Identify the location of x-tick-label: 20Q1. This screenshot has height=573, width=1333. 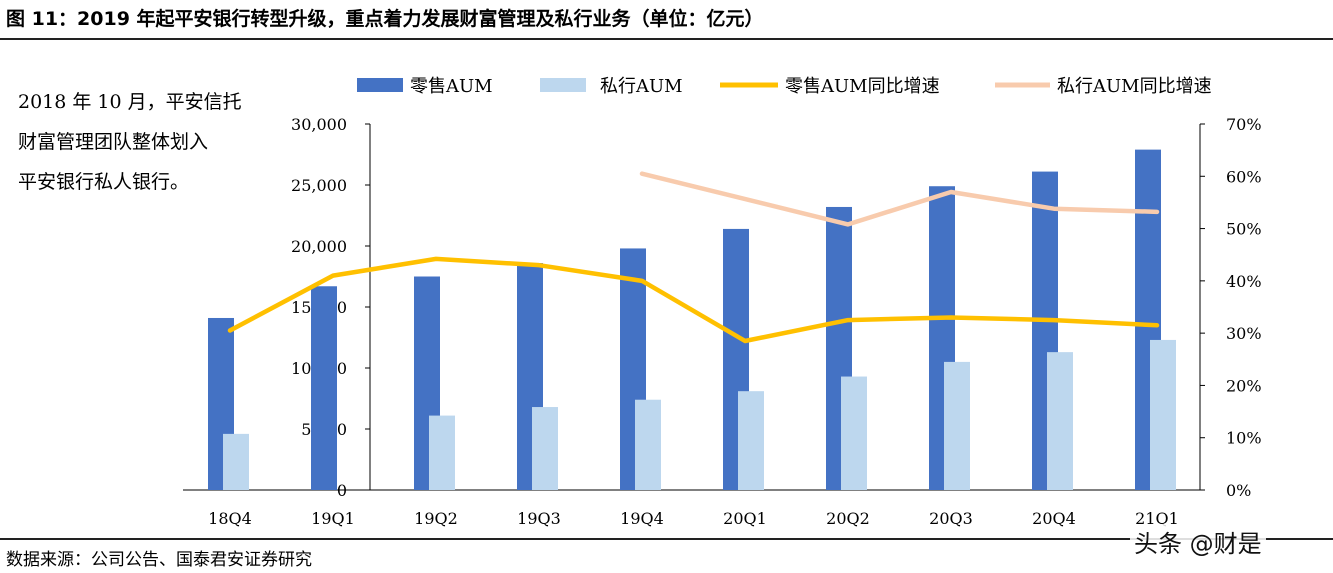
(745, 518).